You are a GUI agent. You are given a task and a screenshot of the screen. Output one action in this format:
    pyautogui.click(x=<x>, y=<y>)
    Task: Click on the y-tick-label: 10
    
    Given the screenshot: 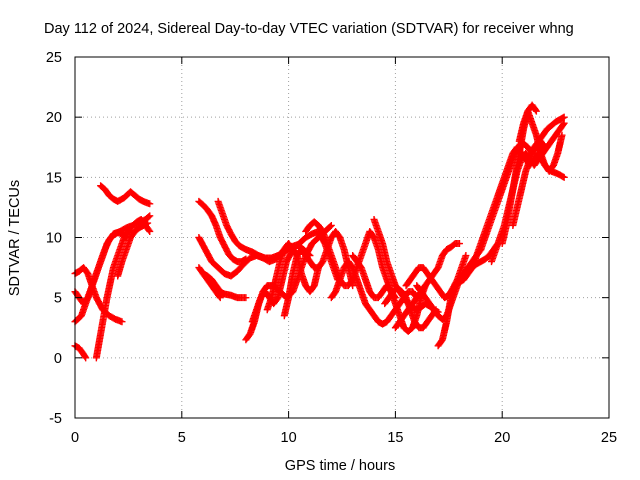 What is the action you would take?
    pyautogui.click(x=54, y=239)
    